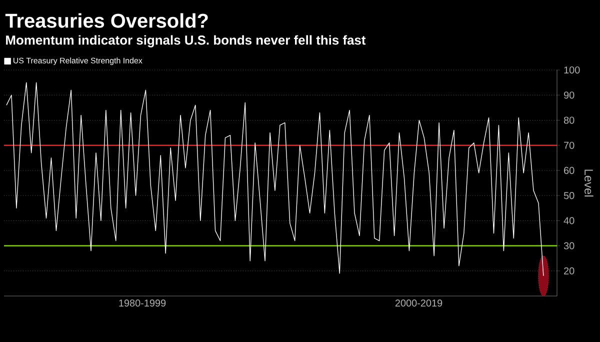 This screenshot has width=600, height=342. What do you see at coordinates (569, 220) in the screenshot?
I see `y-tick-label: 40` at bounding box center [569, 220].